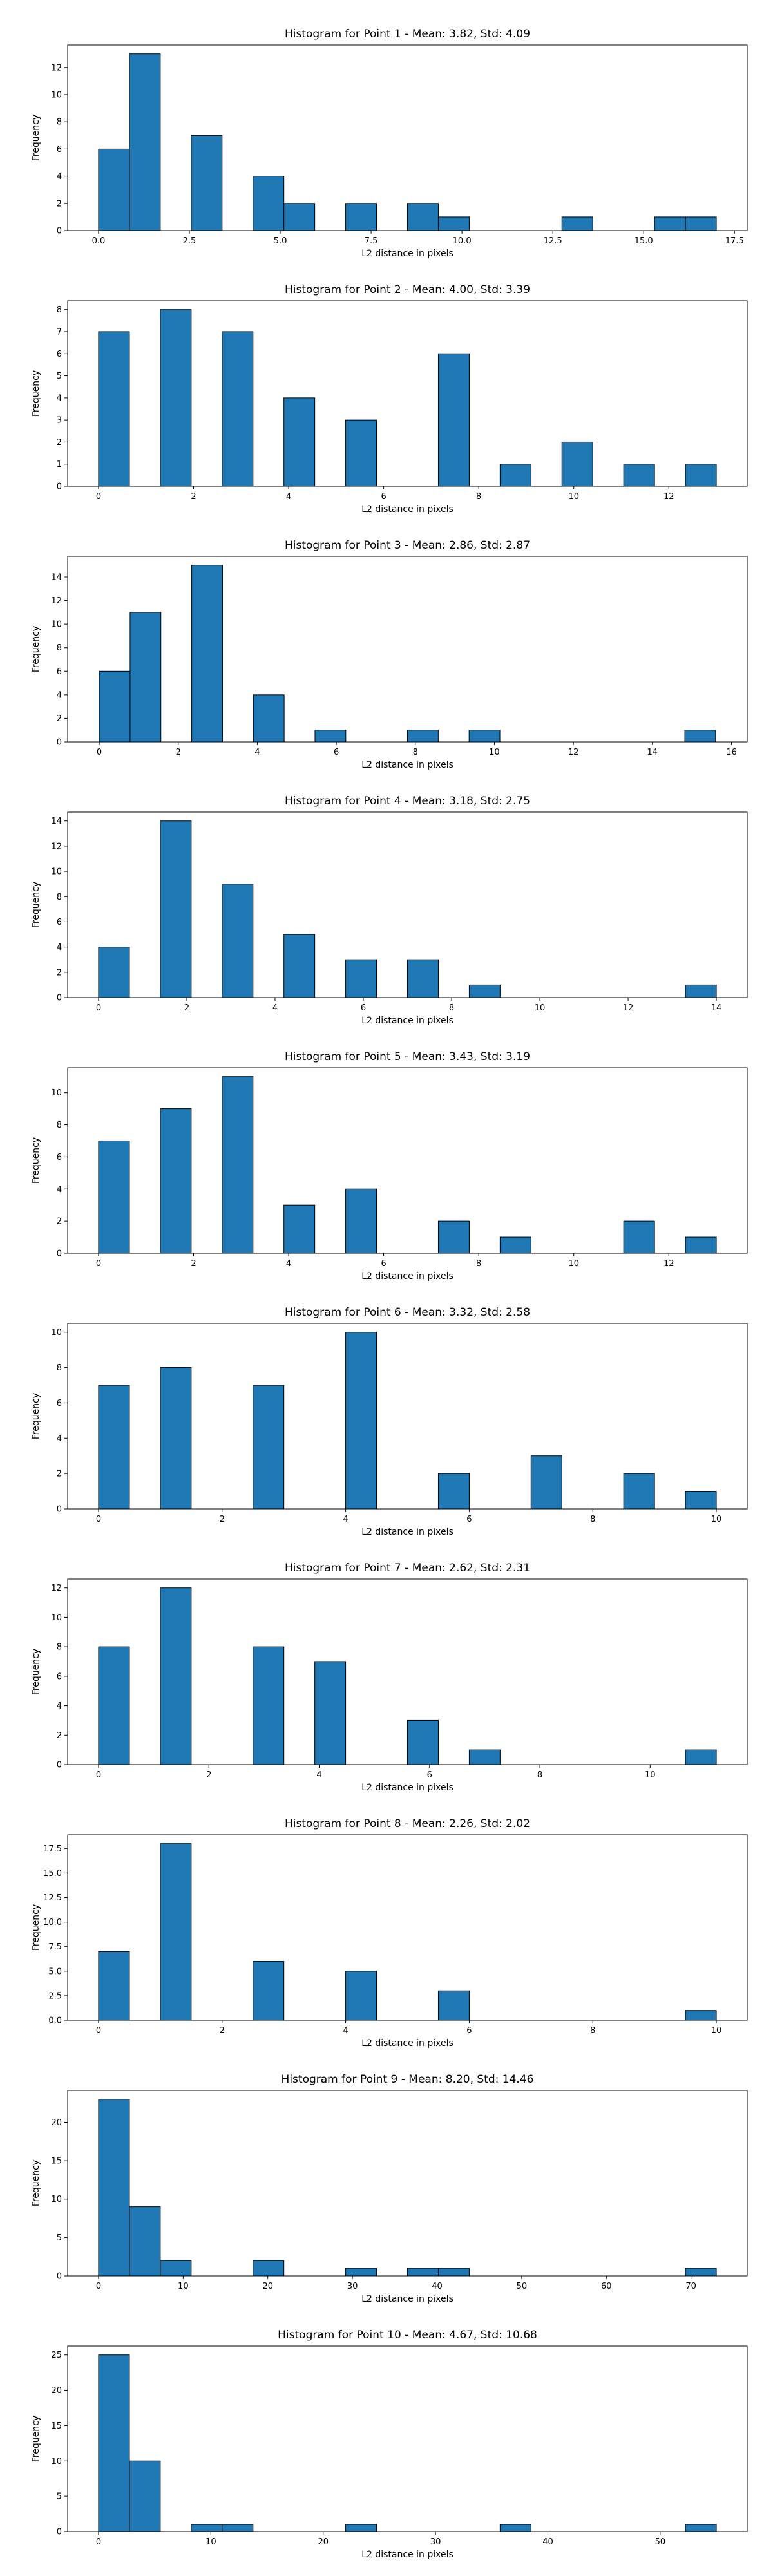 The image size is (773, 2576). What do you see at coordinates (59, 333) in the screenshot?
I see `y-tick-label: 7` at bounding box center [59, 333].